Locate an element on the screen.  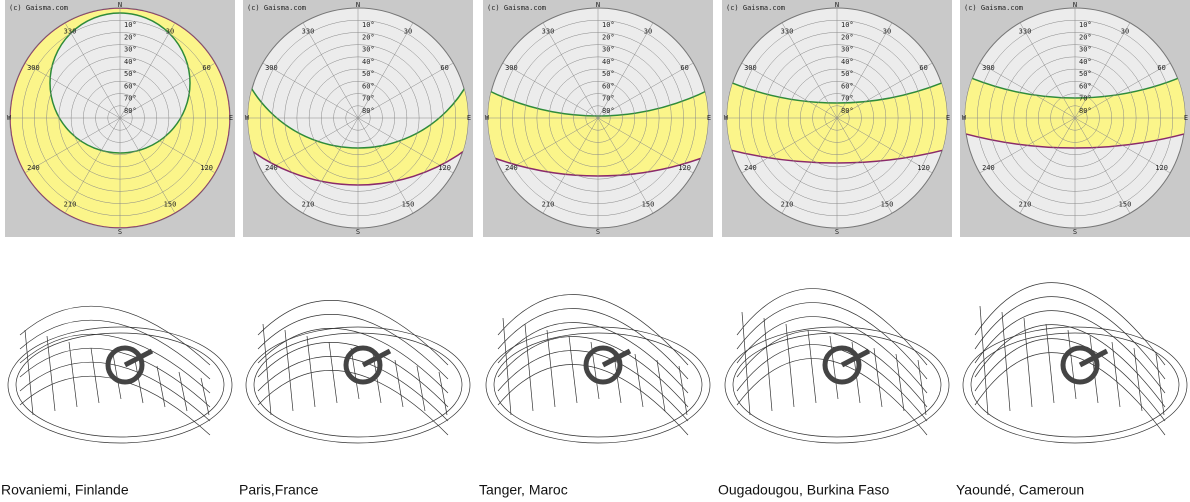
base-ellipse is located at coordinates (120, 385).